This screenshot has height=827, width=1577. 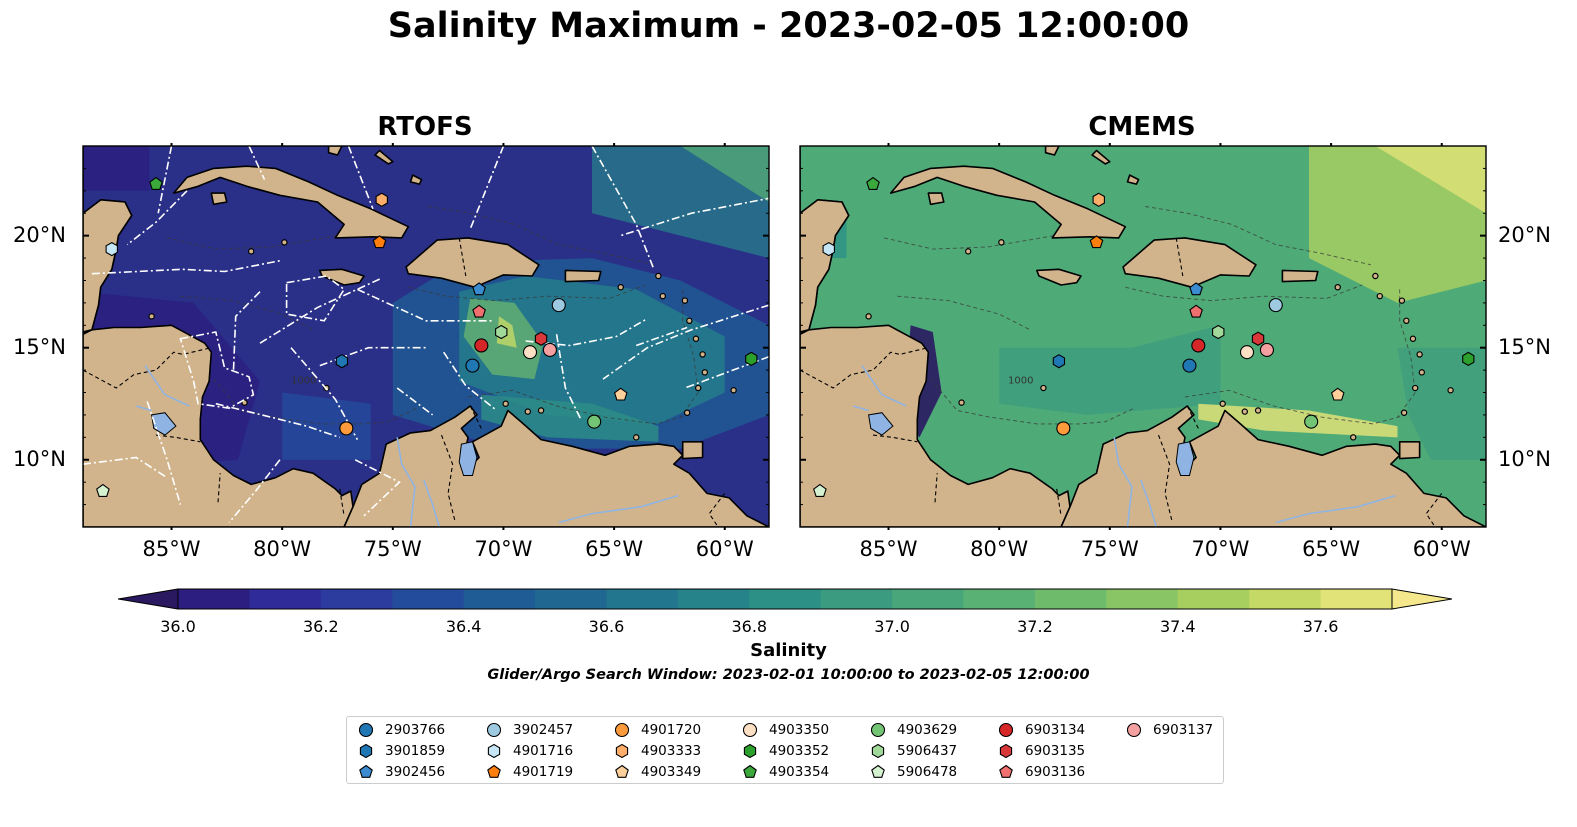 What do you see at coordinates (39, 346) in the screenshot?
I see `lat-tick-label-left: 15°N` at bounding box center [39, 346].